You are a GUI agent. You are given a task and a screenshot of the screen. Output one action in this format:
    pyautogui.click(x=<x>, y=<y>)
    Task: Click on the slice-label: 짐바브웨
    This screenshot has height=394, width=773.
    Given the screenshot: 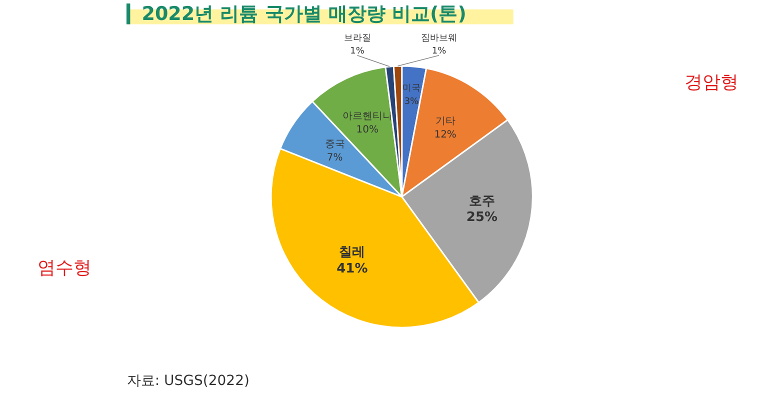 What is the action you would take?
    pyautogui.click(x=439, y=38)
    